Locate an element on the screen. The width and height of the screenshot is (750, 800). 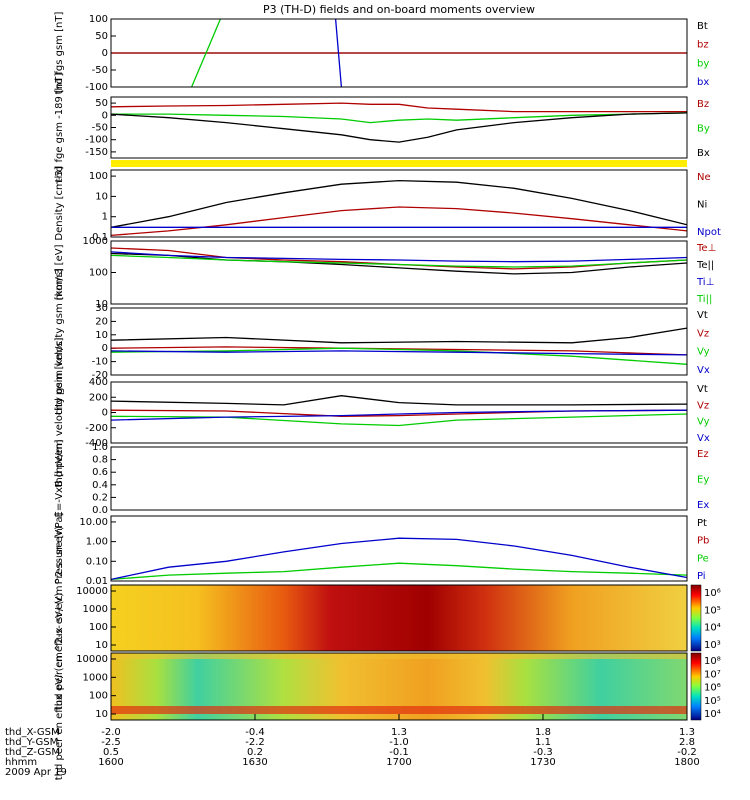
y-tick-label: 0.8 is located at coordinates (100, 460).